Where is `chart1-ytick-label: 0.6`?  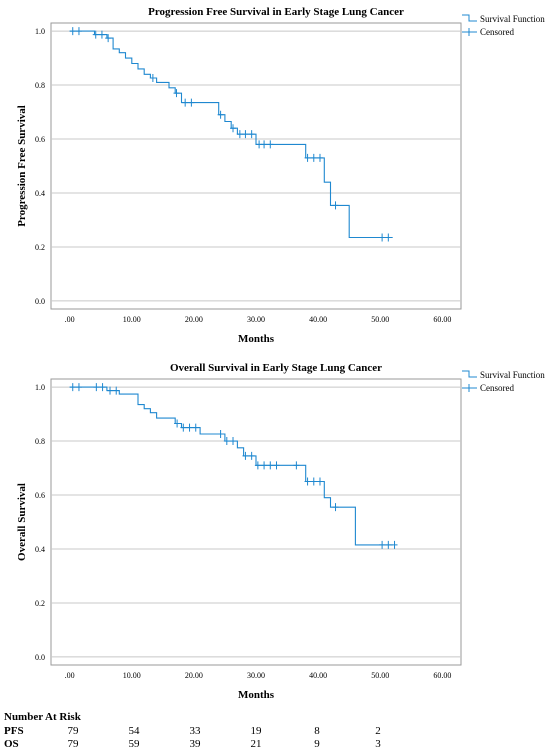 chart1-ytick-label: 0.6 is located at coordinates (40, 139).